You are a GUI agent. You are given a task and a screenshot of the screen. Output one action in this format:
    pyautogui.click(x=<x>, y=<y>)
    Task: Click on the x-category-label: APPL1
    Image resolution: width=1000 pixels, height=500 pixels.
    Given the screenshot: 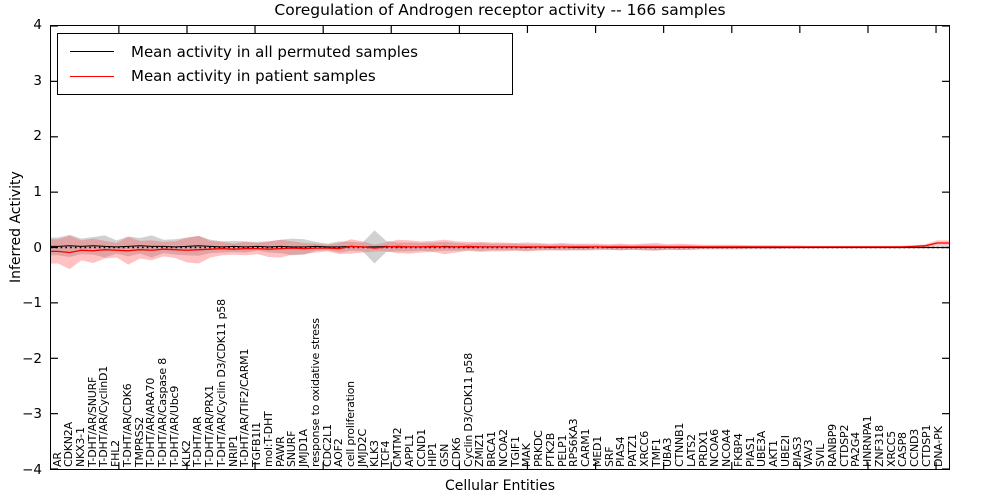 What is the action you would take?
    pyautogui.click(x=409, y=450)
    